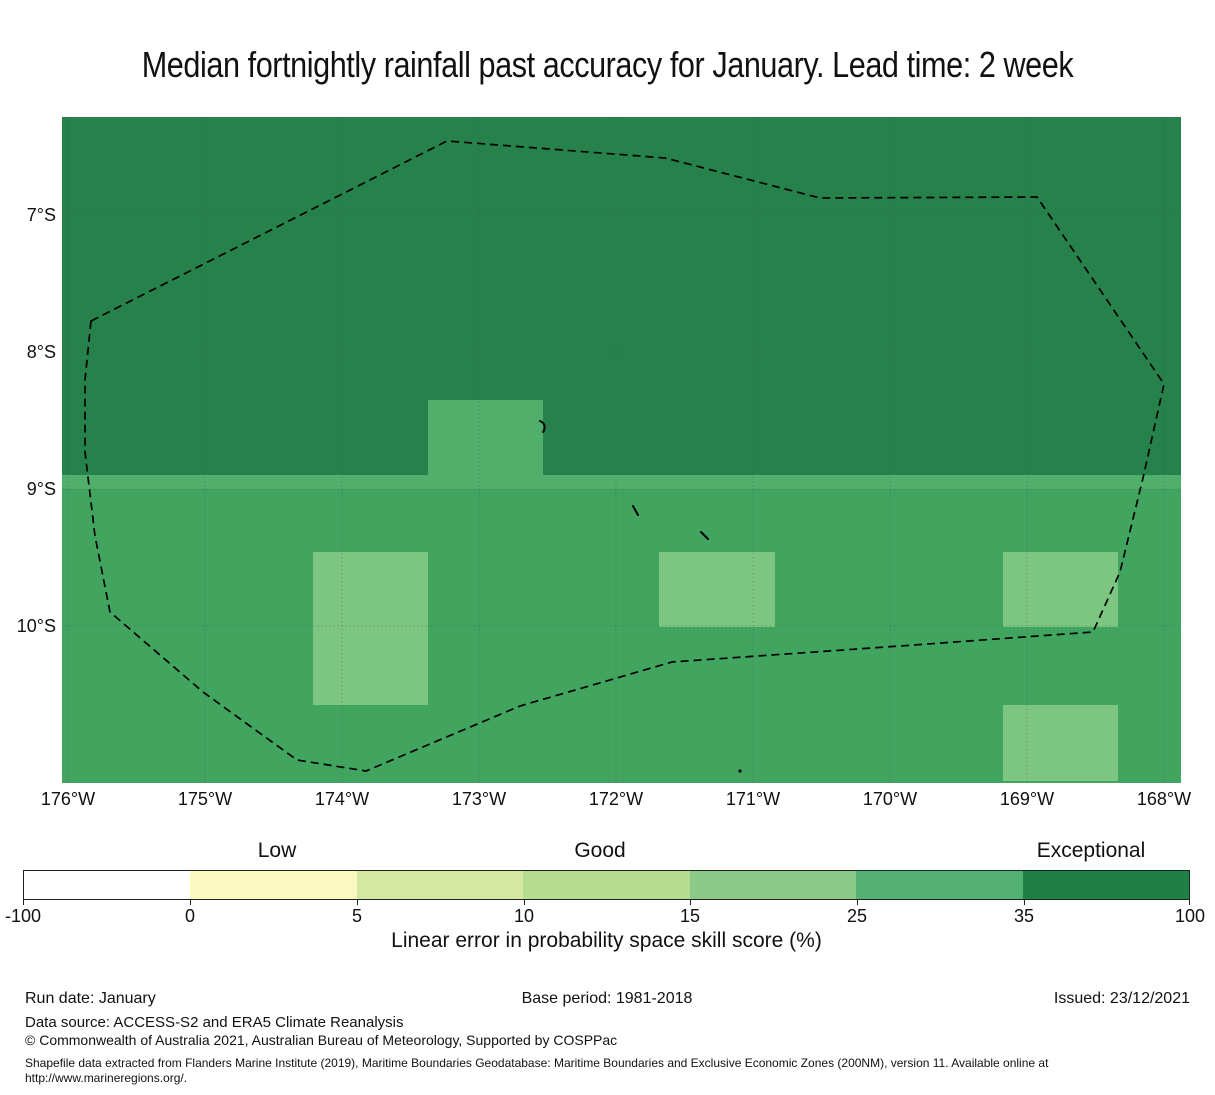 The width and height of the screenshot is (1215, 1095). Describe the element at coordinates (23, 916) in the screenshot. I see `colorbar-ticklabel: -100` at that location.